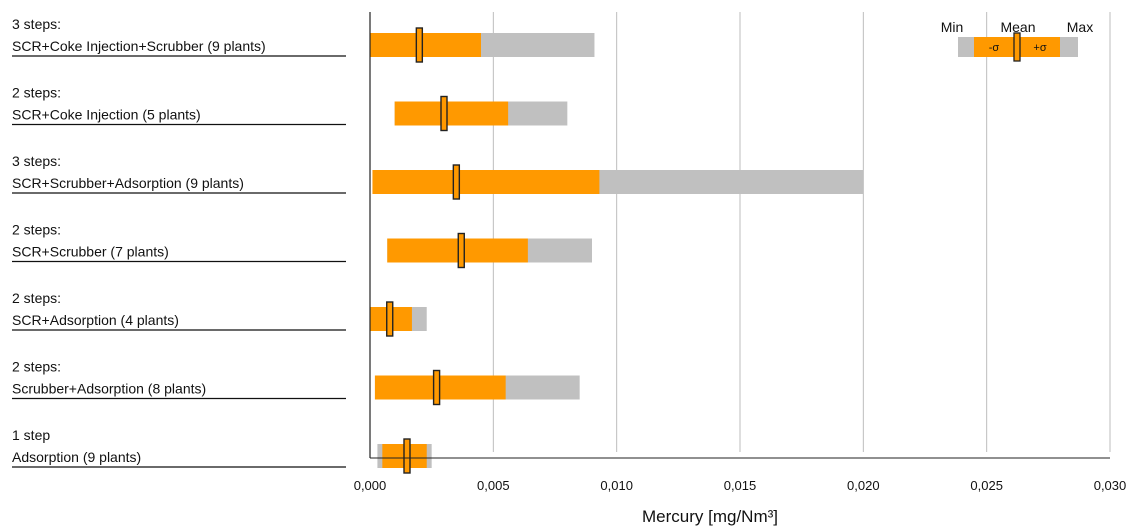  What do you see at coordinates (994, 48) in the screenshot?
I see `legend-minus-sigma: -σ` at bounding box center [994, 48].